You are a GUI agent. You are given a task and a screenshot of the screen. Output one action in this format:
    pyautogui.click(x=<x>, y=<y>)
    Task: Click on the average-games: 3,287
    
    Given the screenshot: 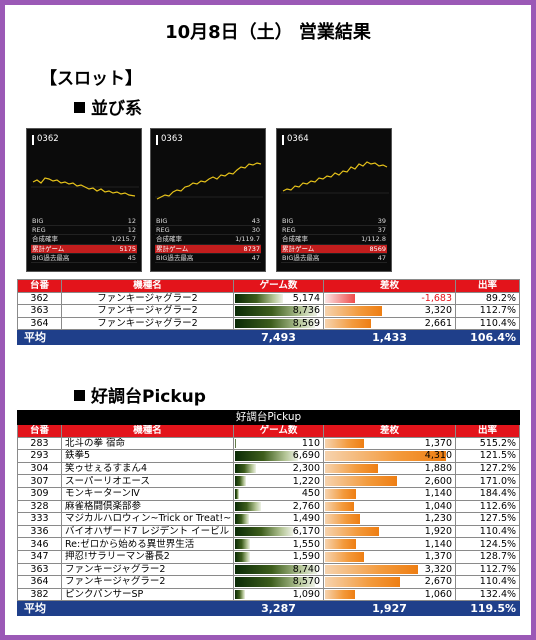 What is the action you would take?
    pyautogui.click(x=278, y=608)
    